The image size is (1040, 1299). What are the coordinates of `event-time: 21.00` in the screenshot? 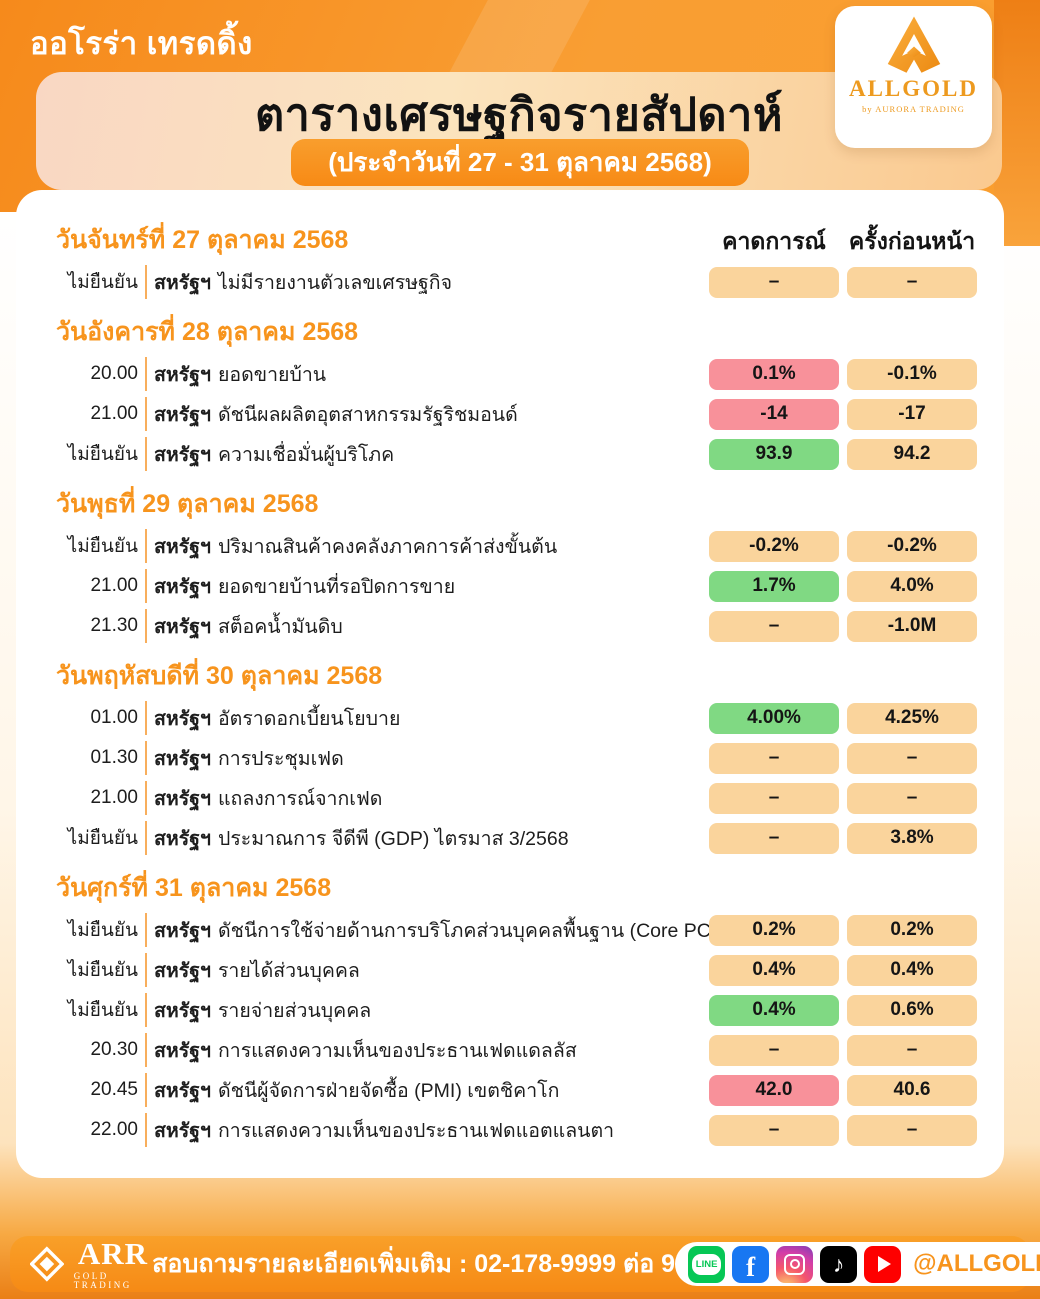 It's located at (114, 585).